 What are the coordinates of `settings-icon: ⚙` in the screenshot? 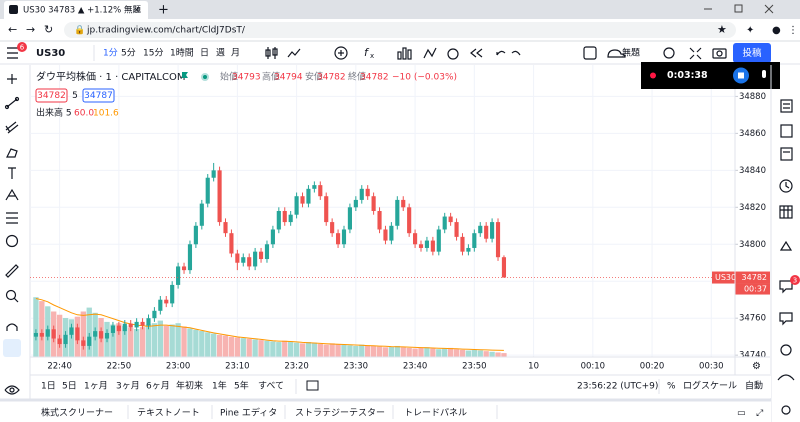 It's located at (756, 366).